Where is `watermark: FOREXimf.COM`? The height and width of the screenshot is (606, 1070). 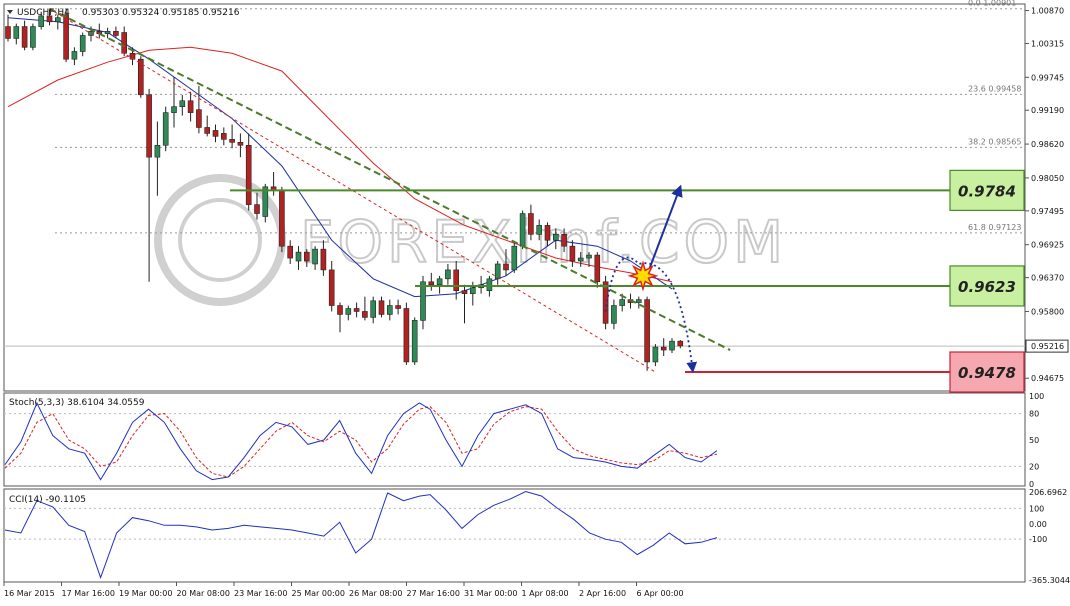
watermark: FOREXimf.COM is located at coordinates (470, 240).